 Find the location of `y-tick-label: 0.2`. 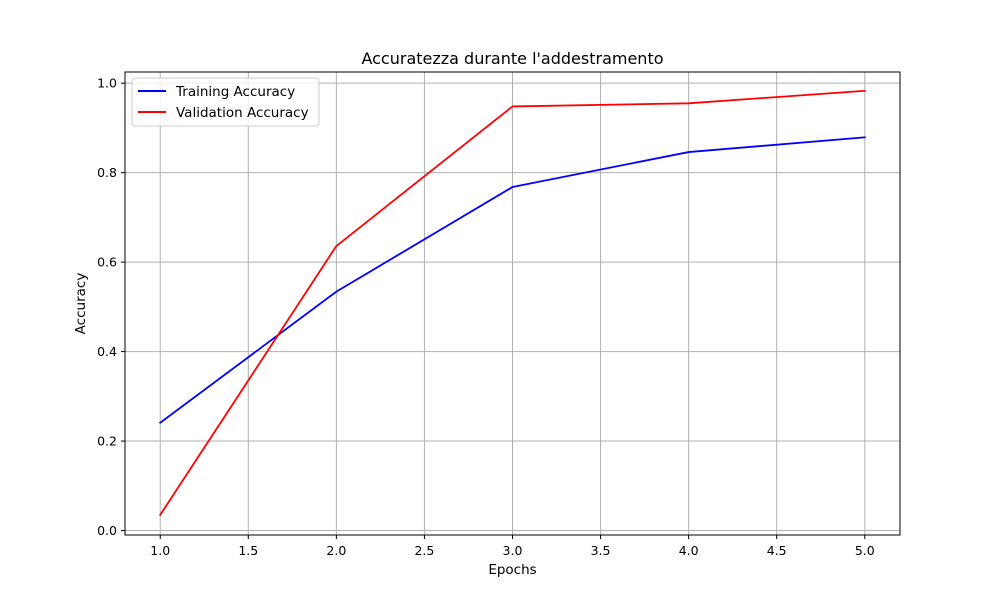

y-tick-label: 0.2 is located at coordinates (107, 441).